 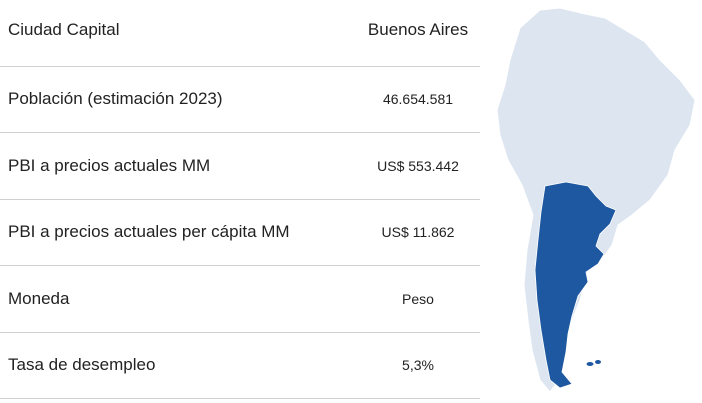 What do you see at coordinates (109, 165) in the screenshot?
I see `row-label: PBI a precios actuales MM` at bounding box center [109, 165].